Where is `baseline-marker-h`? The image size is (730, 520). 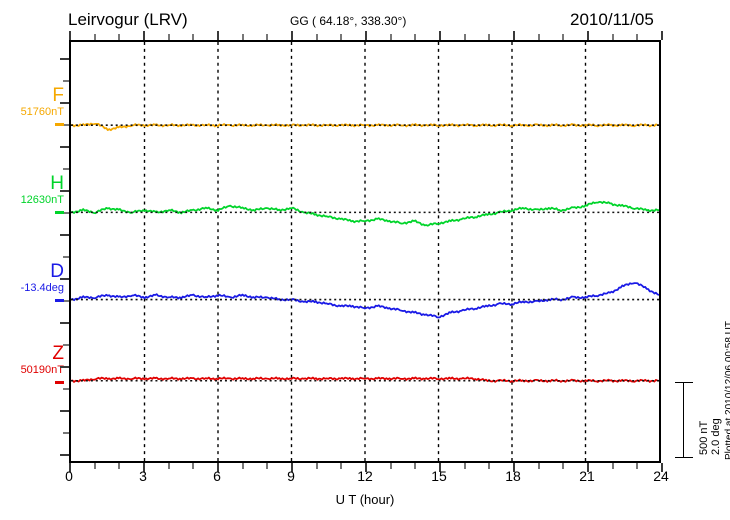
baseline-marker-h is located at coordinates (59, 212).